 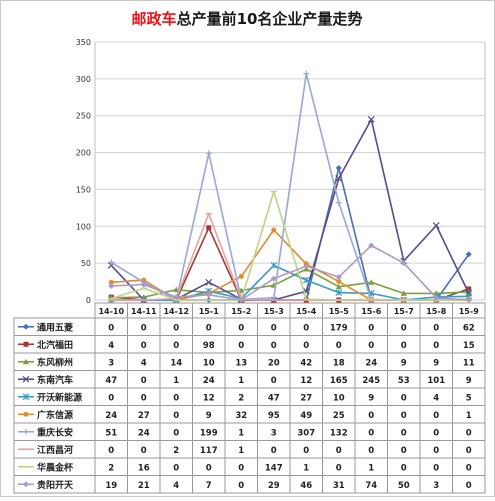 I want to click on series-line, so click(x=290, y=283).